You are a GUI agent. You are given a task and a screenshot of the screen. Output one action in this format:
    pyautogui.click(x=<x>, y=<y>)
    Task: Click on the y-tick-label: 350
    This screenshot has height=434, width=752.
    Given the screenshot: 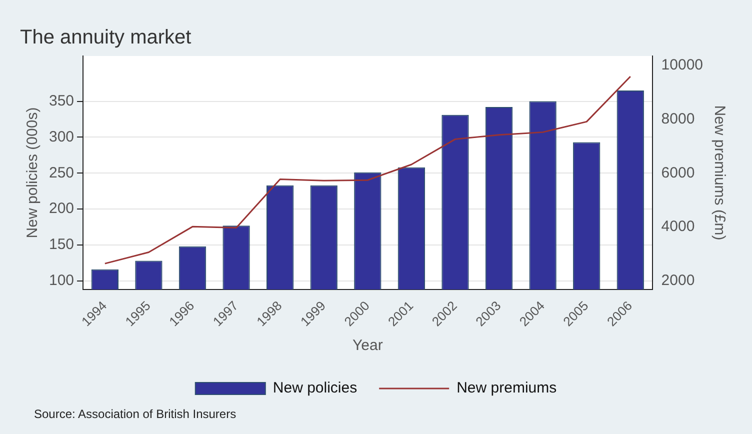 What is the action you would take?
    pyautogui.click(x=61, y=101)
    